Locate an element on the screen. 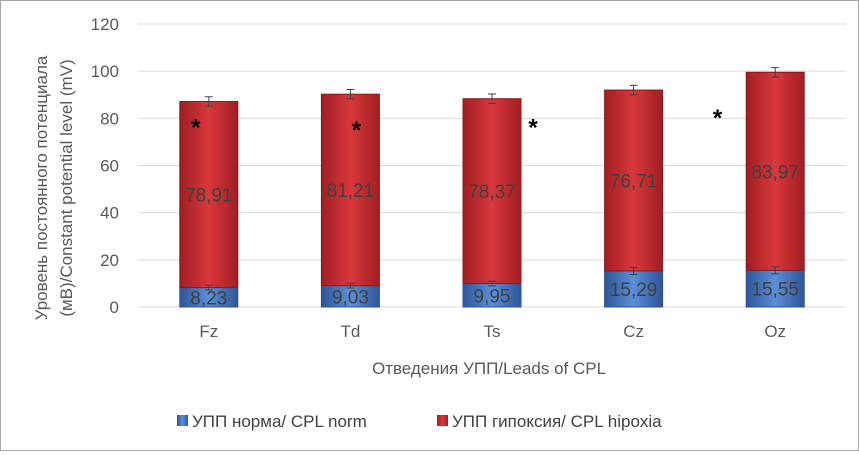 The image size is (859, 455). data-label: 81,21 is located at coordinates (351, 191).